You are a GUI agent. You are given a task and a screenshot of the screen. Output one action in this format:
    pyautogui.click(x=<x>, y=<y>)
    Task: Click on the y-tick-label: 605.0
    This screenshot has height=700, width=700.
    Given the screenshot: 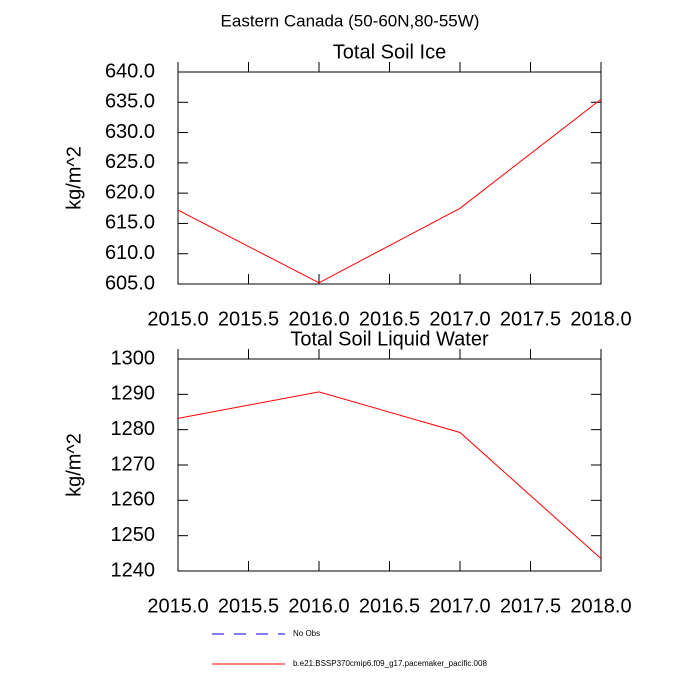 What is the action you would take?
    pyautogui.click(x=130, y=283)
    